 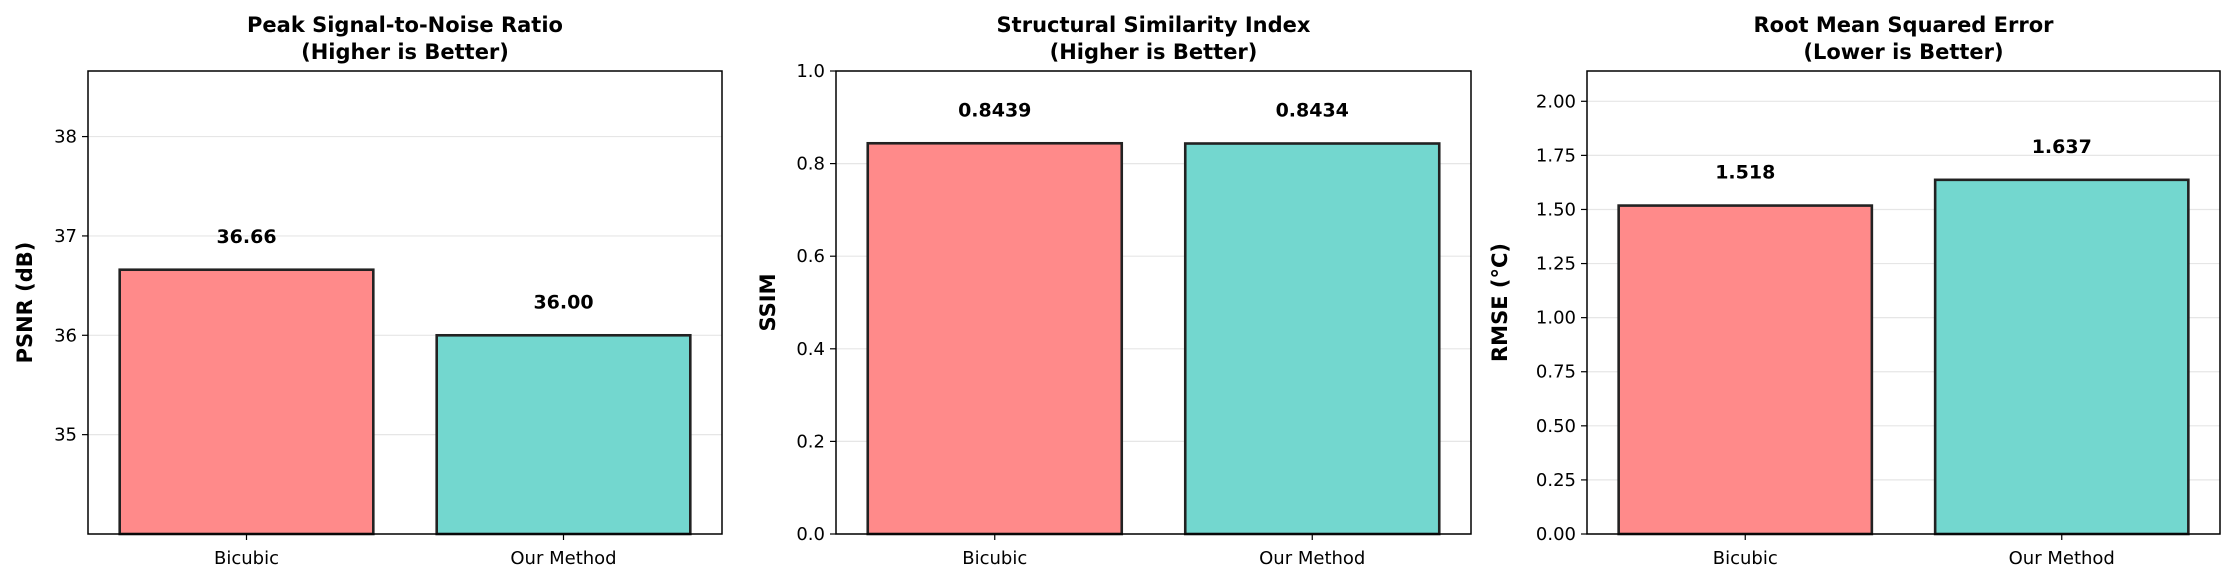 I want to click on y-tick-label: 1.25, so click(x=1556, y=264).